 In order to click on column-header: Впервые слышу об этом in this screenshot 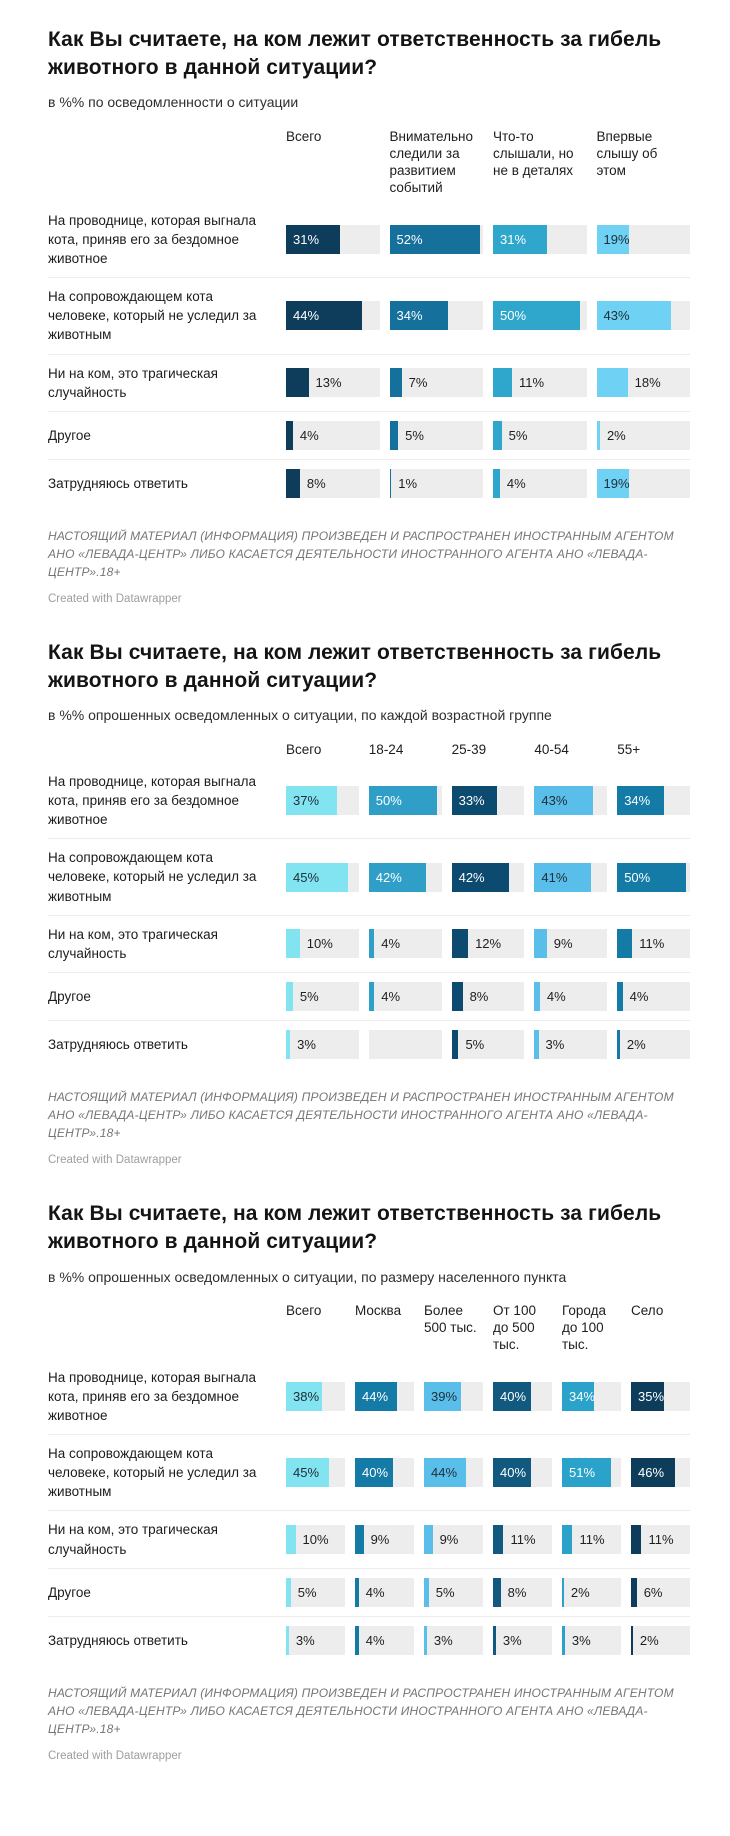, I will do `click(627, 153)`.